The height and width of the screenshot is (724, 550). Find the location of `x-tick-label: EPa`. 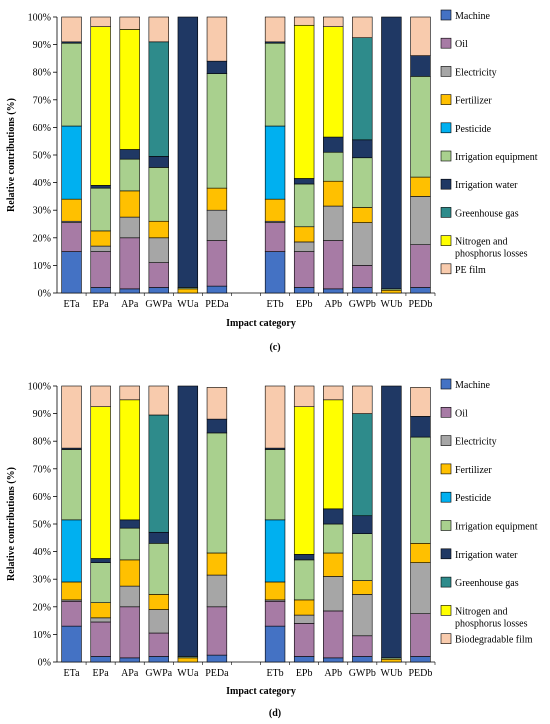

x-tick-label: EPa is located at coordinates (101, 673).